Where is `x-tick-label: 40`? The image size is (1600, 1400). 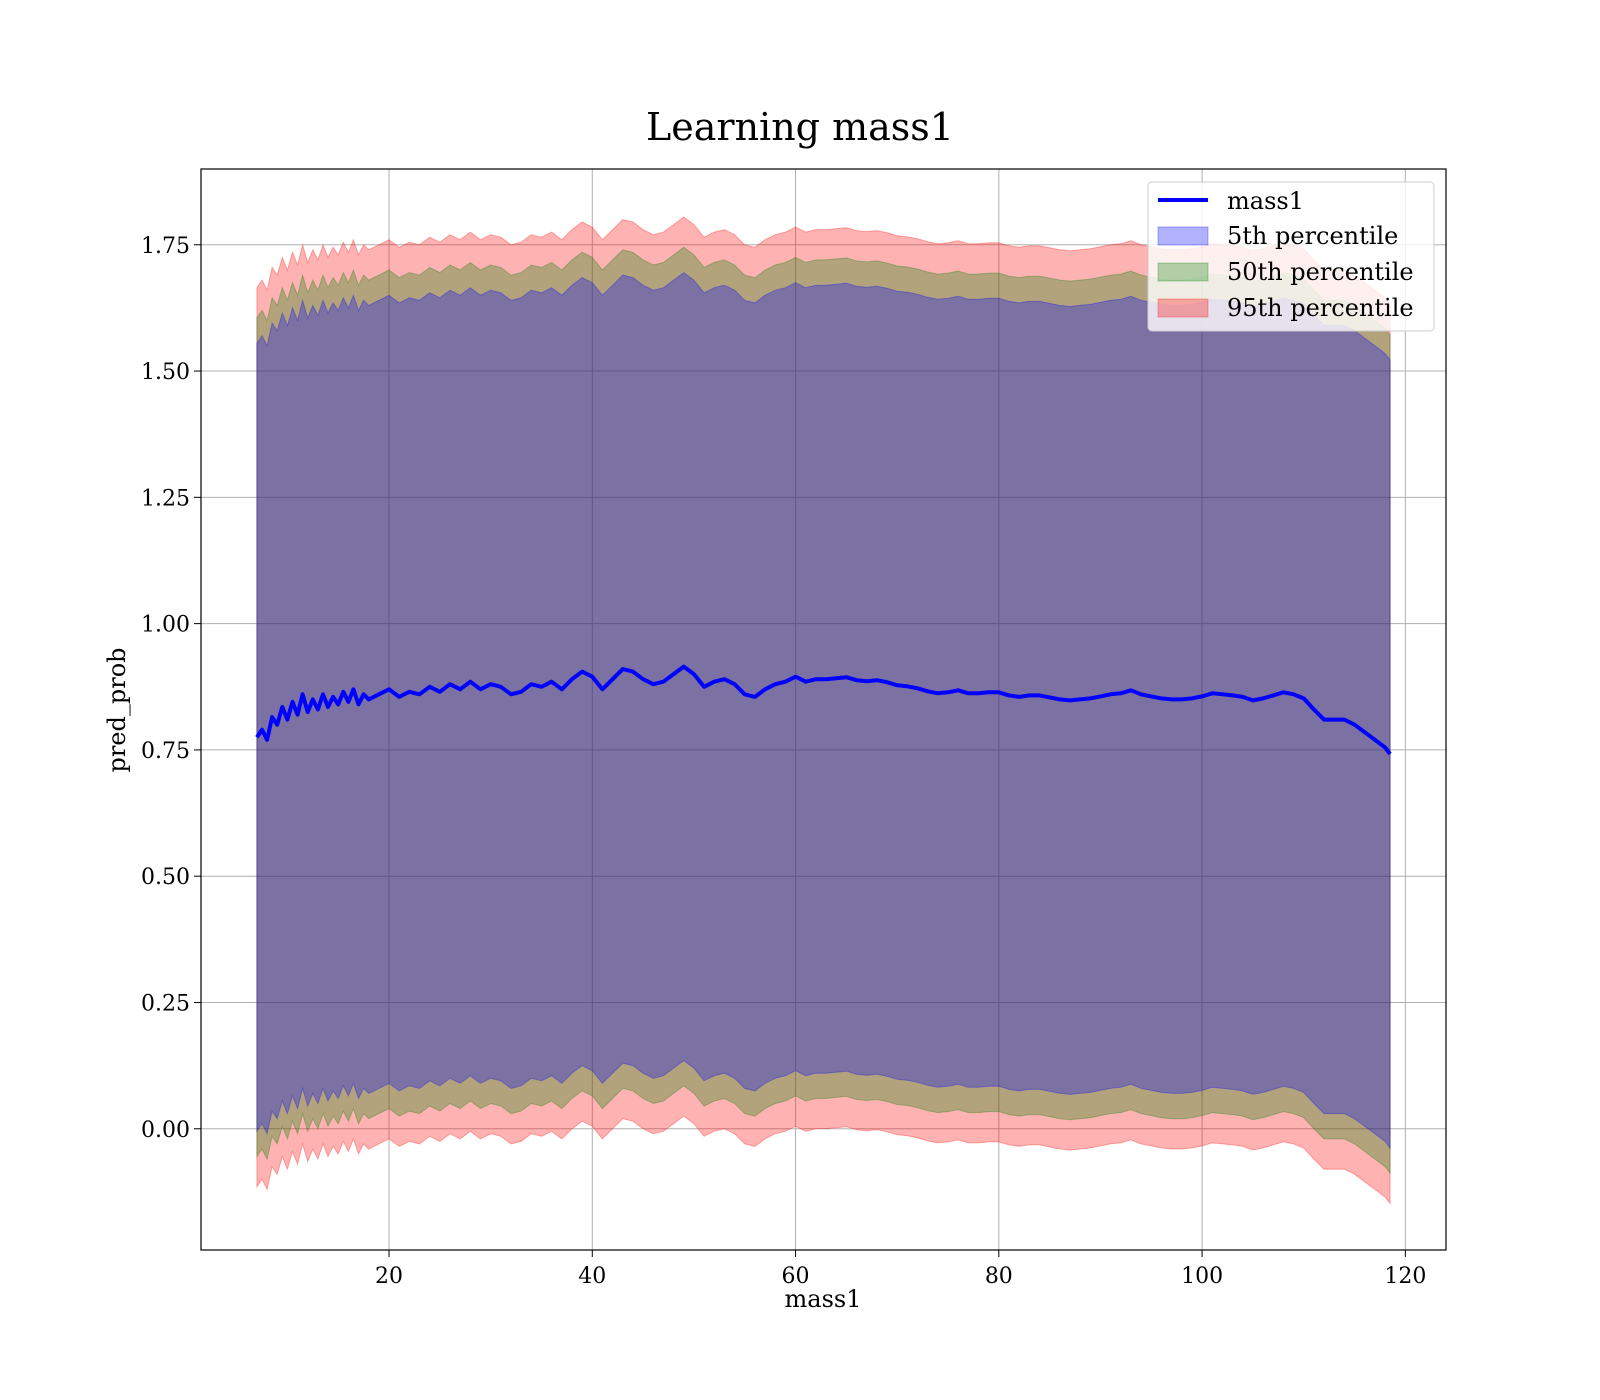
x-tick-label: 40 is located at coordinates (592, 1276).